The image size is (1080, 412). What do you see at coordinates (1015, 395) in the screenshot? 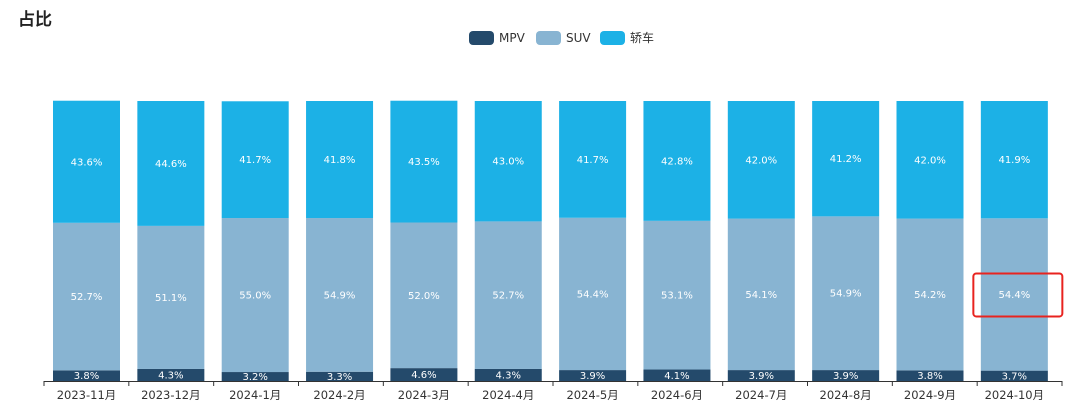
I see `x-tick-label: 2024-10月` at bounding box center [1015, 395].